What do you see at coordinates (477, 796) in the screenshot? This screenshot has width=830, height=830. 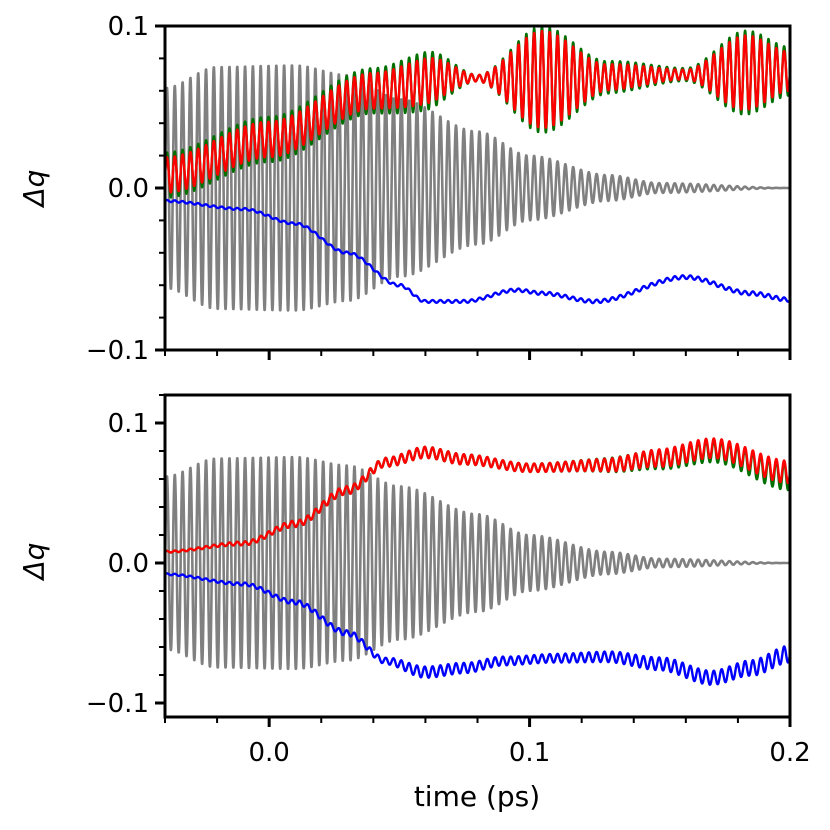 I see `x-axis-label: time (ps)` at bounding box center [477, 796].